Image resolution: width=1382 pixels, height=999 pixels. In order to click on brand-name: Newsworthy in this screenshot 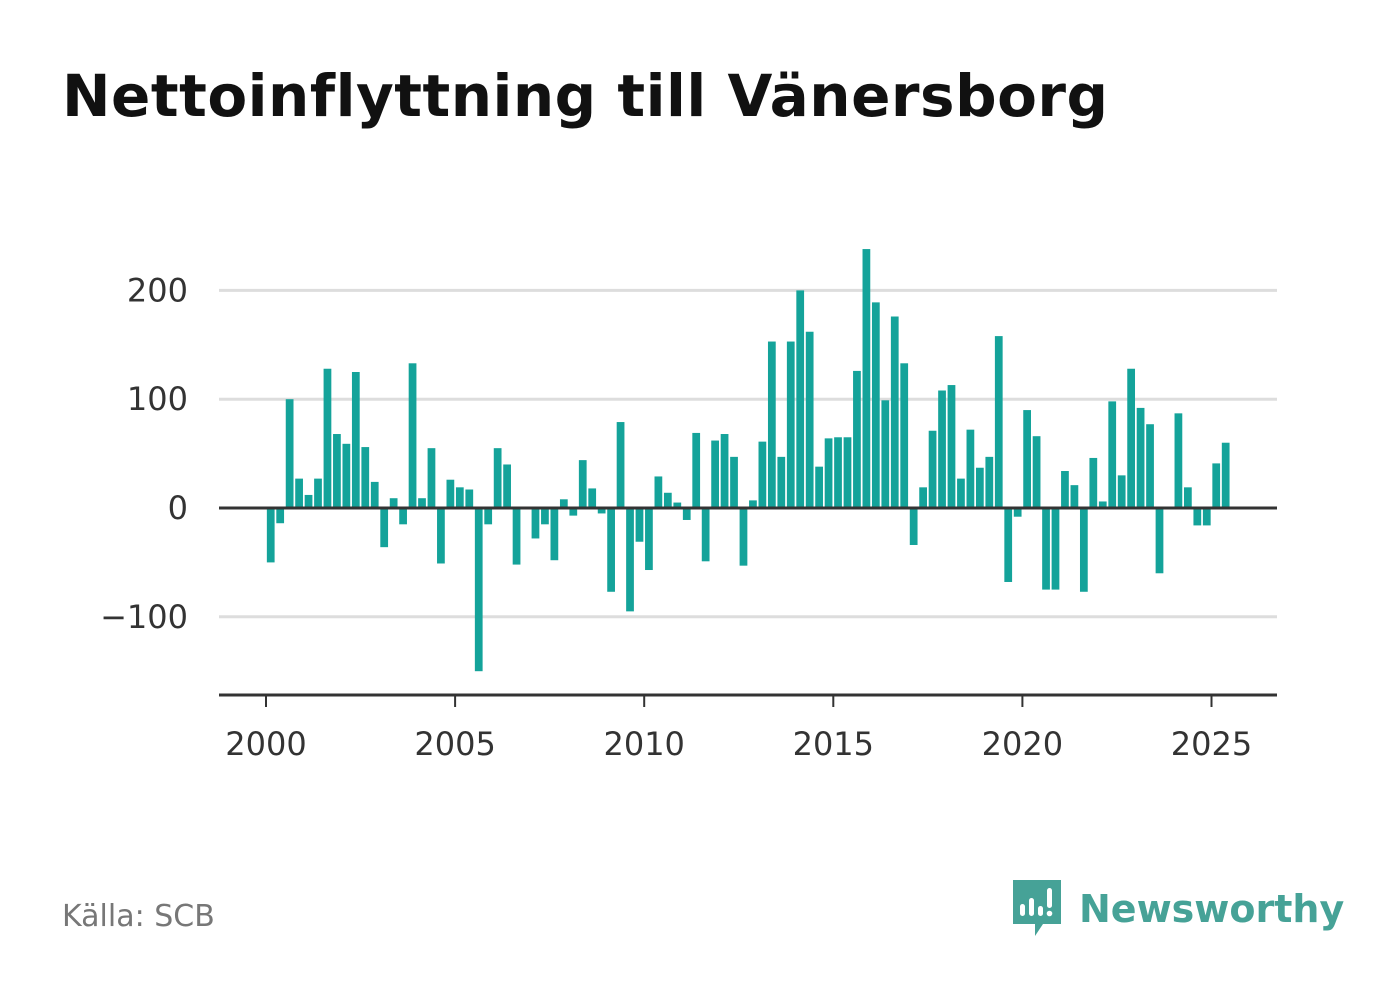, I will do `click(1212, 909)`.